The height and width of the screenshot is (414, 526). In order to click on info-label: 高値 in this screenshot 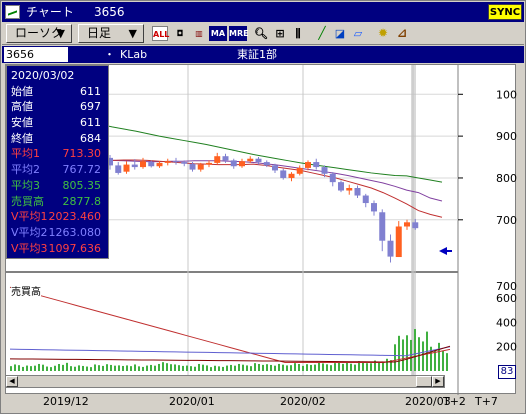, I will do `click(22, 107)`.